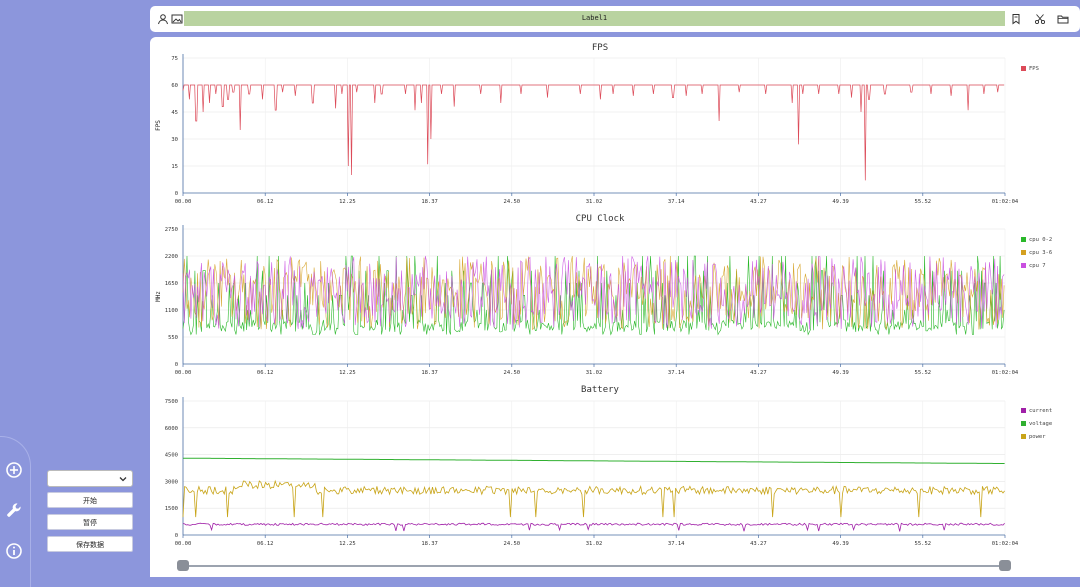 The height and width of the screenshot is (587, 1080). I want to click on legend-label: cpu 3-6, so click(1040, 253).